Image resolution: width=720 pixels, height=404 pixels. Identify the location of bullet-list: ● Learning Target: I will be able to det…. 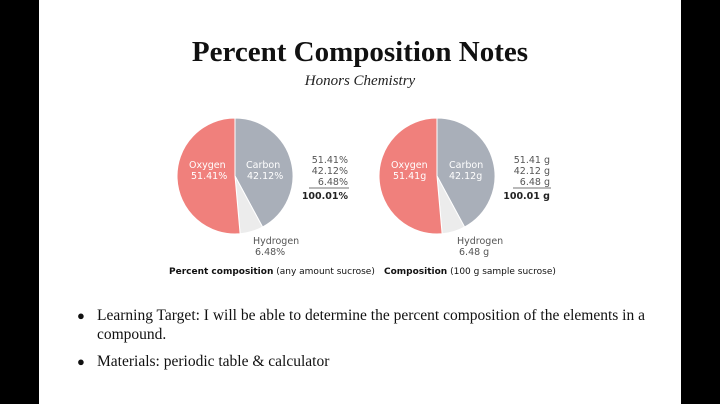
(372, 342).